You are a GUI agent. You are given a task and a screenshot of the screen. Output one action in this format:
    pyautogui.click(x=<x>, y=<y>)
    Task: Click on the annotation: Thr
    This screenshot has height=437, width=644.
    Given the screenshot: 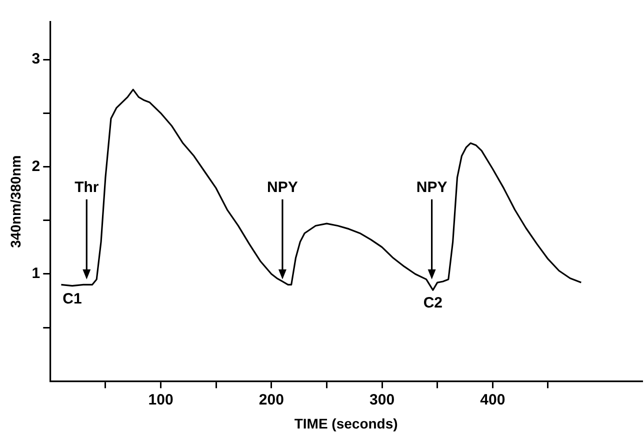 What is the action you would take?
    pyautogui.click(x=86, y=187)
    